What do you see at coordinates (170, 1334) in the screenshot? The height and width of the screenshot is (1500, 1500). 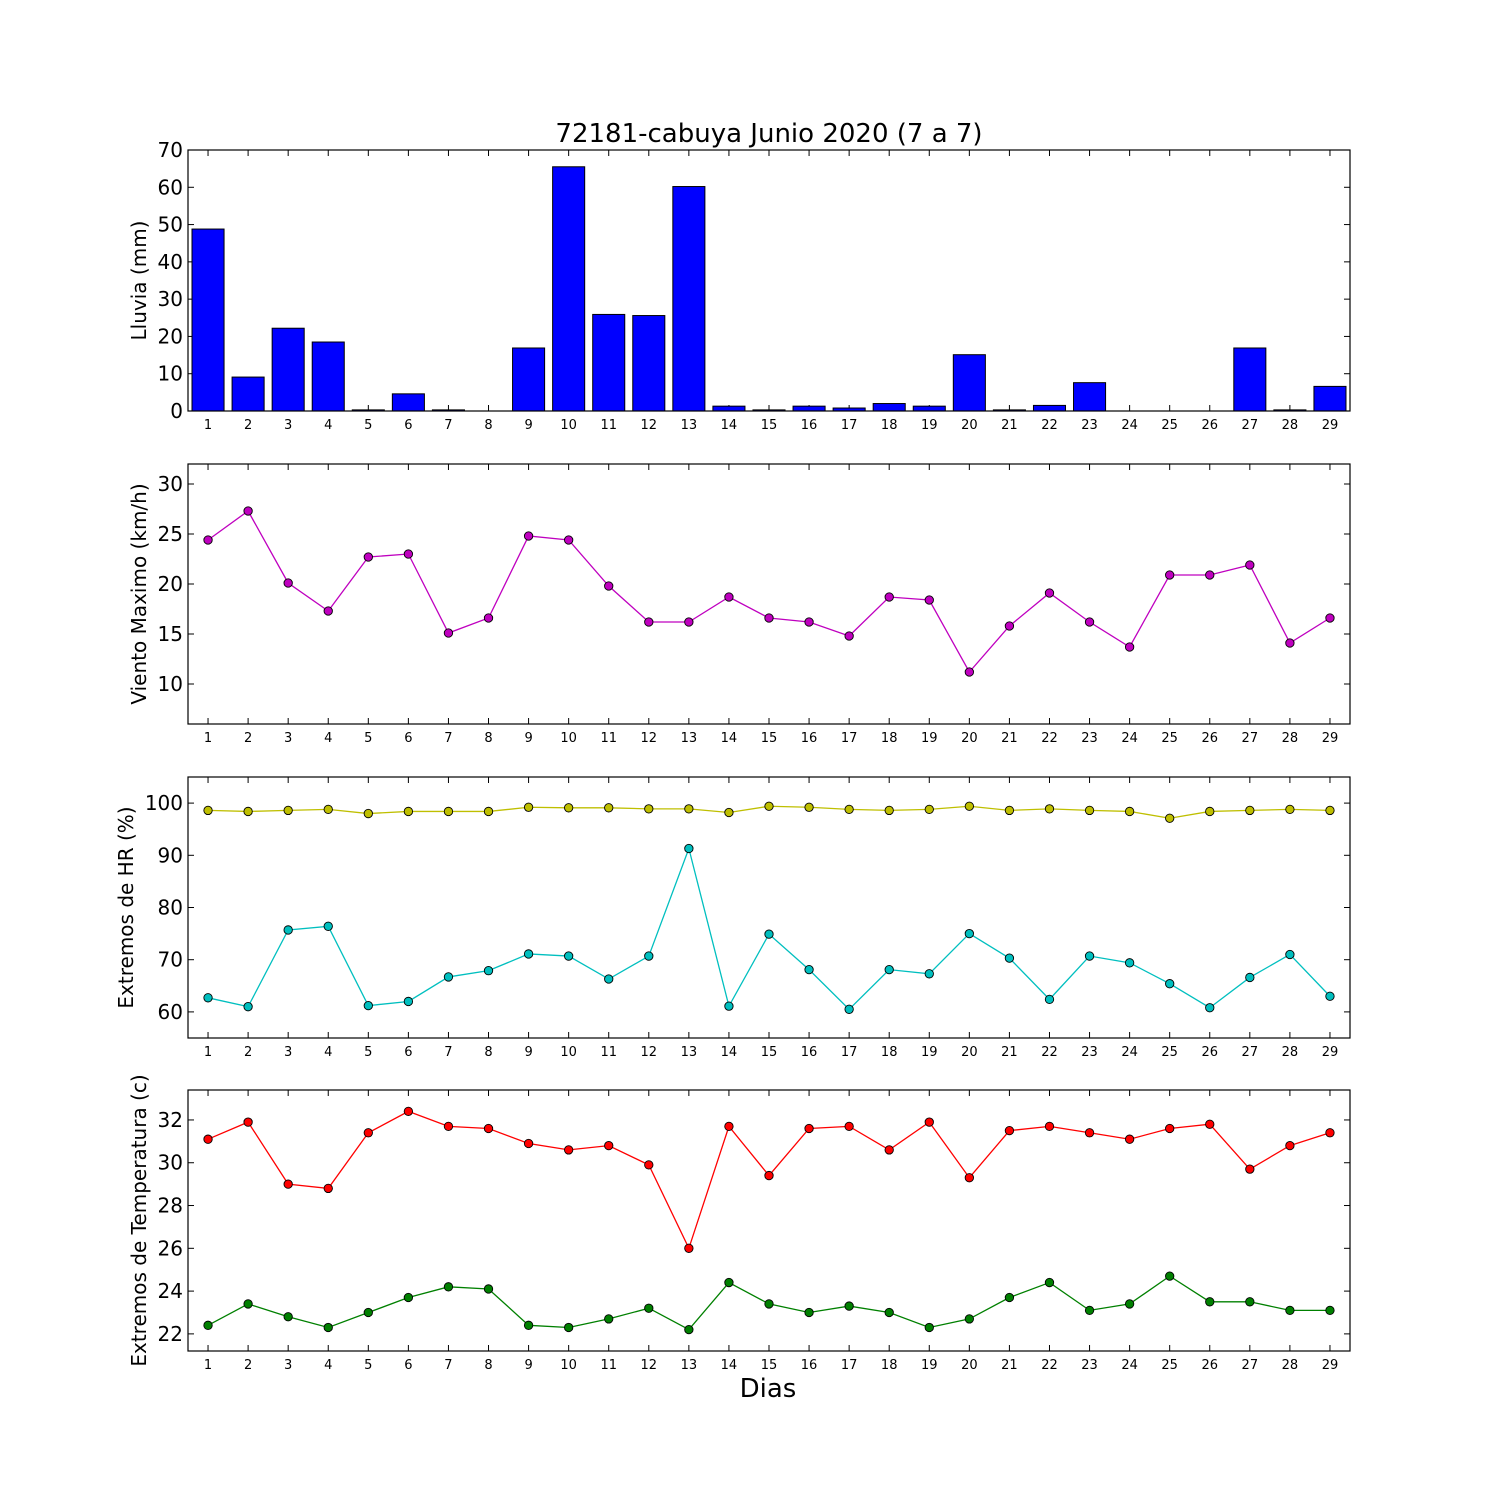 I see `temperature-ytick-label: 22` at bounding box center [170, 1334].